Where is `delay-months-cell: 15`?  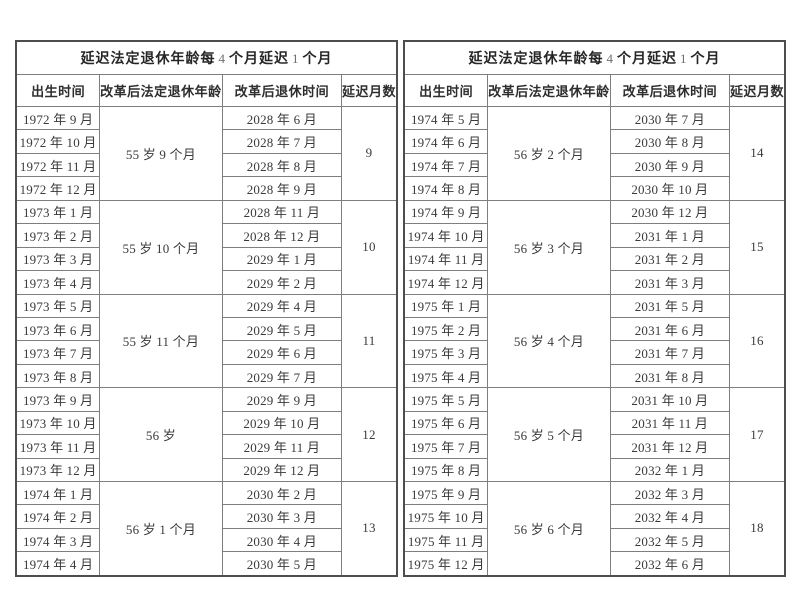
delay-months-cell: 15 is located at coordinates (757, 247).